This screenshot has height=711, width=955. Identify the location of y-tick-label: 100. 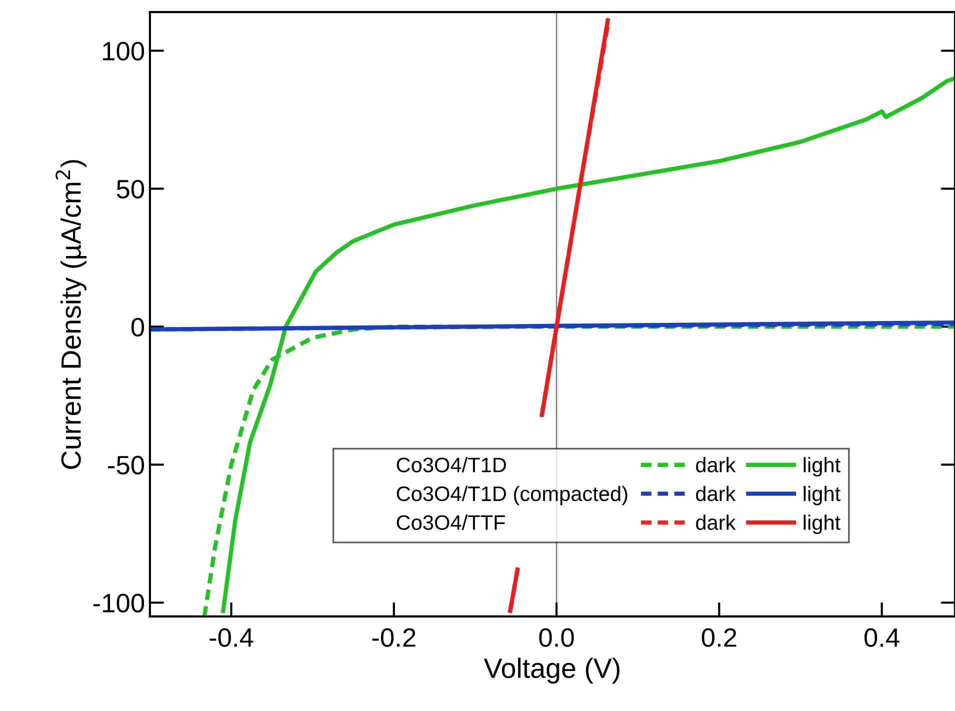
(123, 51).